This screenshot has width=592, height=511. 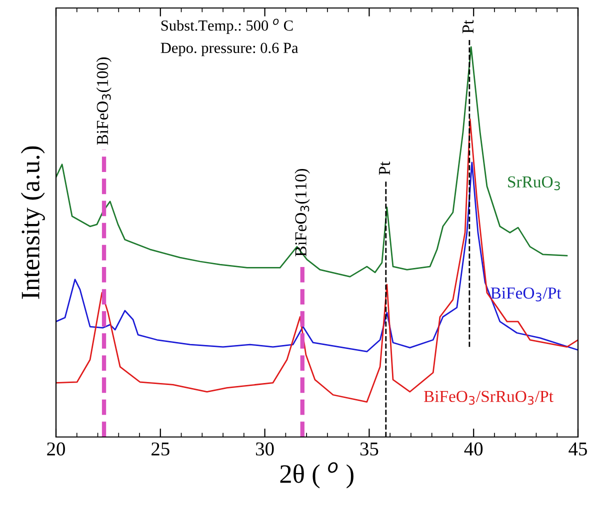 I want to click on series-label: SrRuO$_{3}$, so click(x=534, y=183).